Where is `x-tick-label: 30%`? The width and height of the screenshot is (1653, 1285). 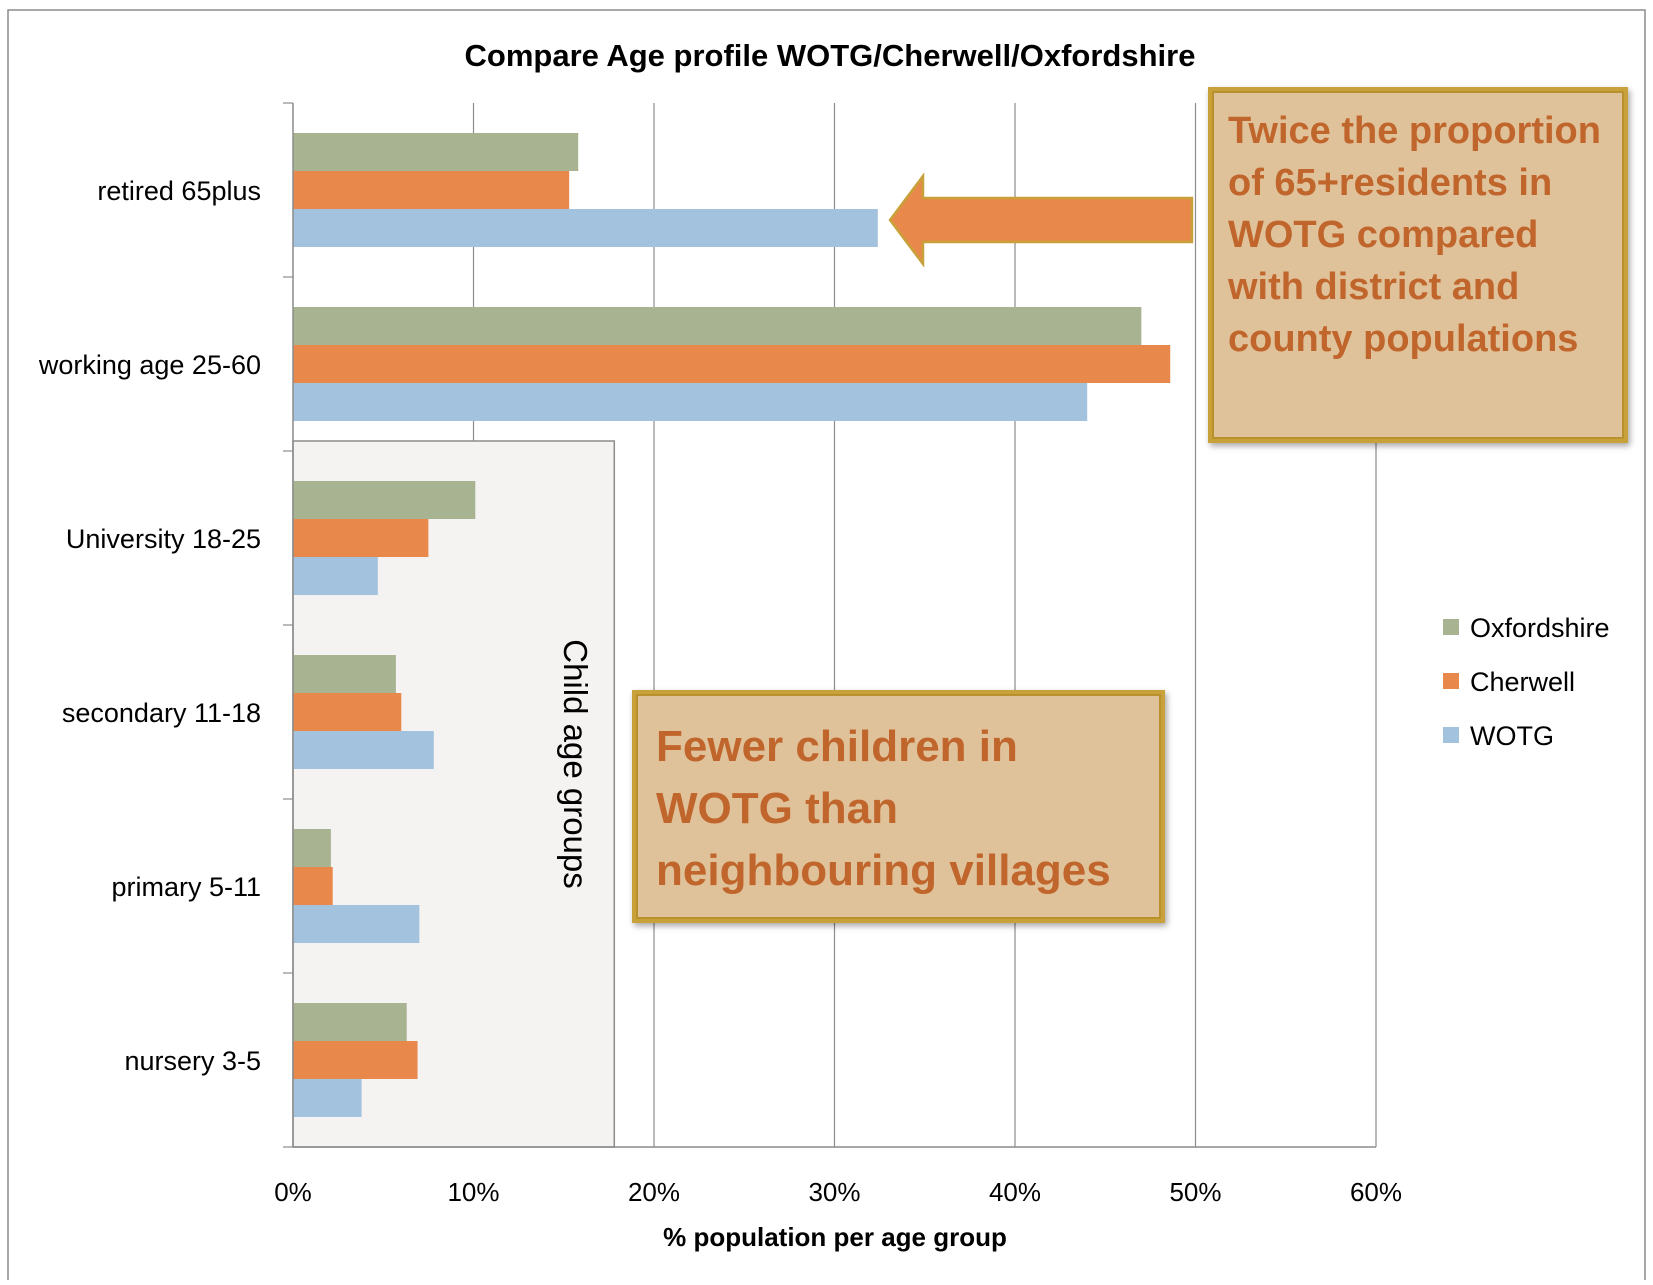
x-tick-label: 30% is located at coordinates (834, 1192).